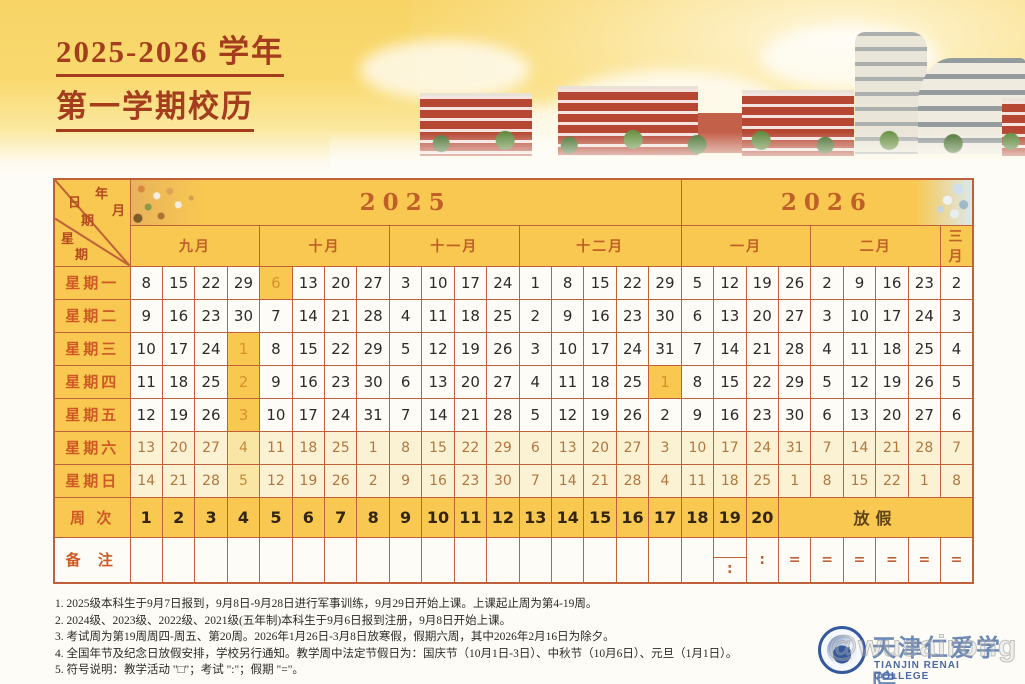 The image size is (1025, 684). What do you see at coordinates (170, 56) in the screenshot?
I see `title-line-1: 2025-2026 学年` at bounding box center [170, 56].